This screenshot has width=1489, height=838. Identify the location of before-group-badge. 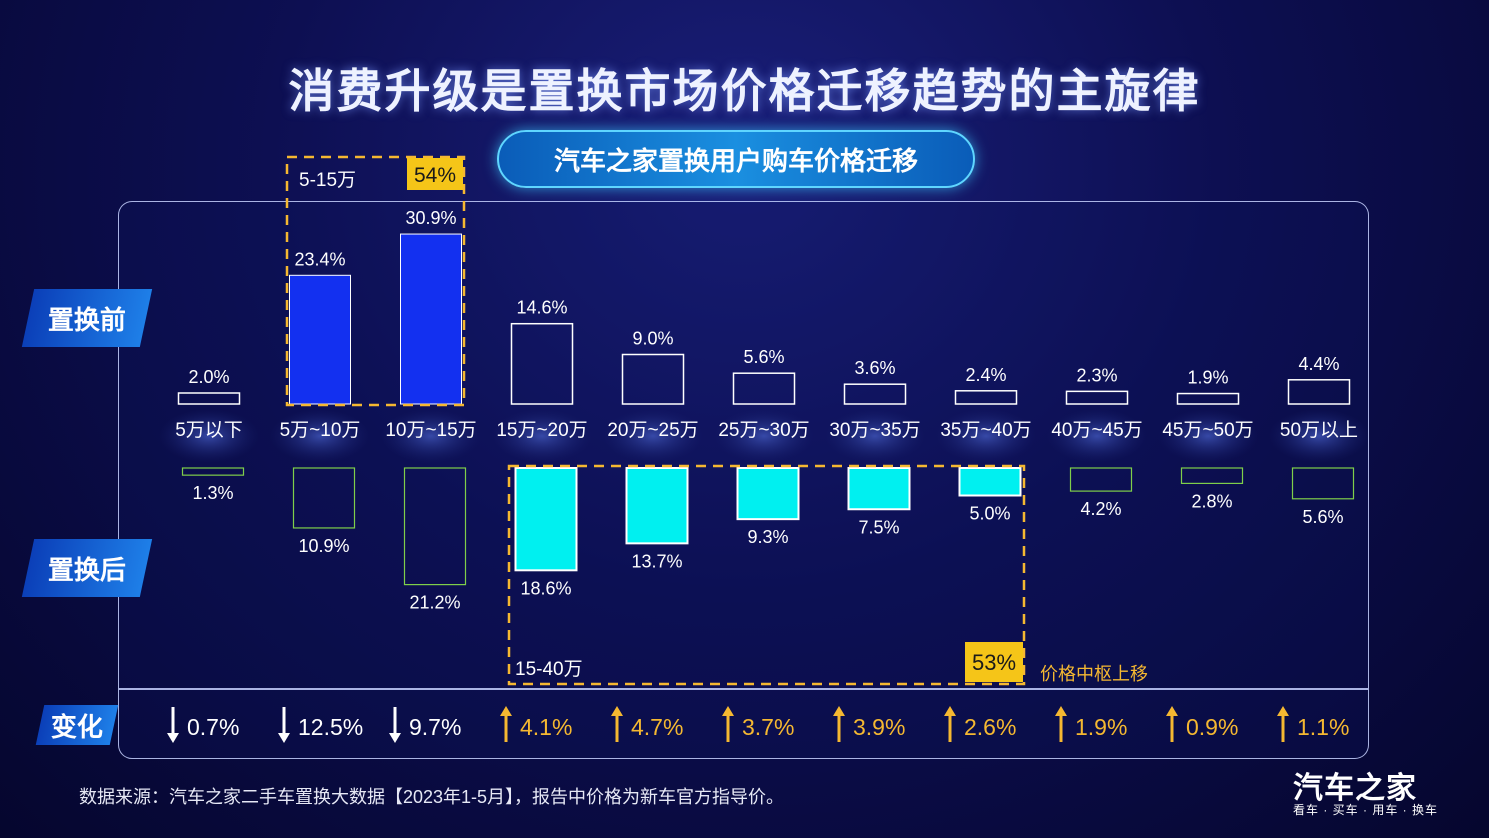
(435, 174).